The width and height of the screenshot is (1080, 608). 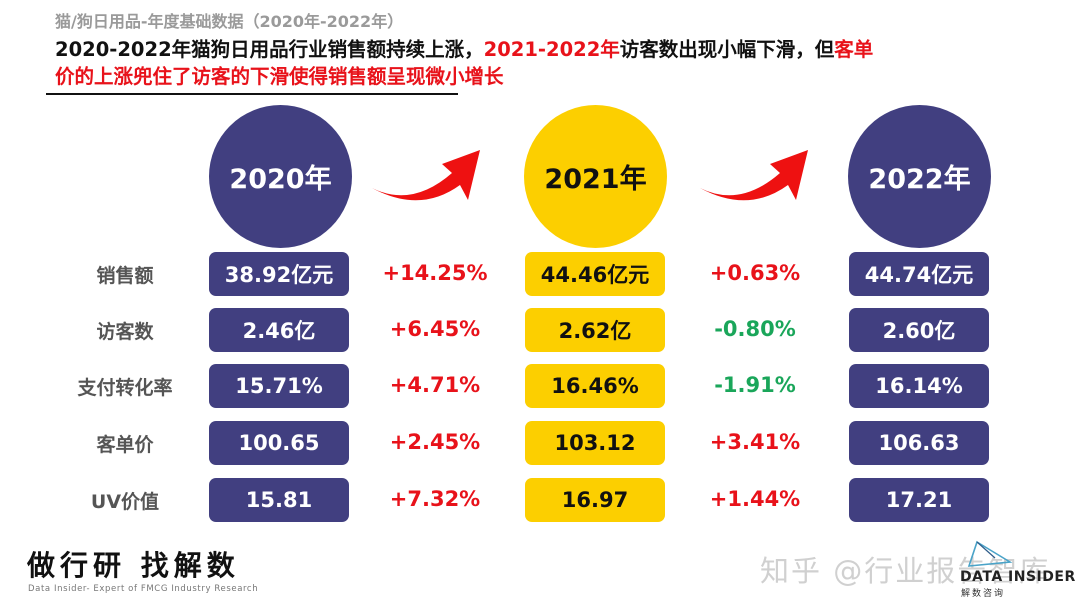 I want to click on data-insider-logo: DATA INSIDER 解数咨询, so click(x=1015, y=570).